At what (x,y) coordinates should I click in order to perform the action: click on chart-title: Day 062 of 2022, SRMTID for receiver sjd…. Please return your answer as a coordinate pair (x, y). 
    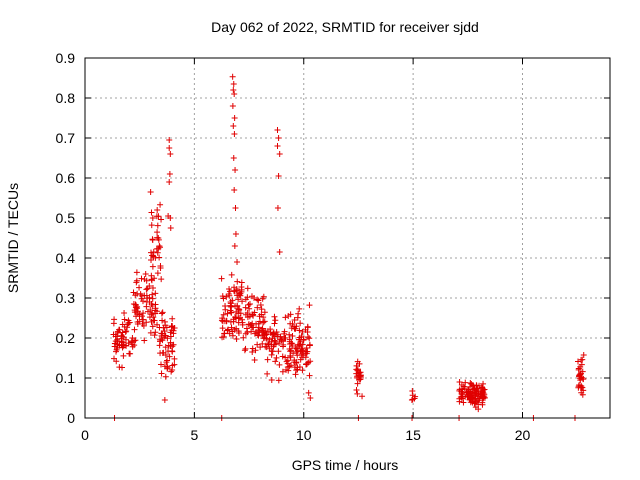
    Looking at the image, I should click on (345, 27).